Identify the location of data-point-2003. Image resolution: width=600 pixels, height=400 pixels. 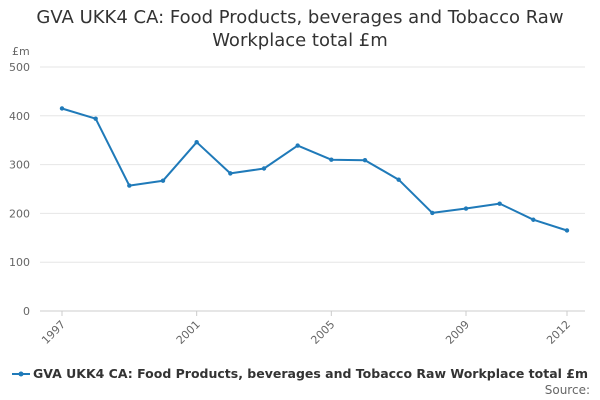
(264, 168).